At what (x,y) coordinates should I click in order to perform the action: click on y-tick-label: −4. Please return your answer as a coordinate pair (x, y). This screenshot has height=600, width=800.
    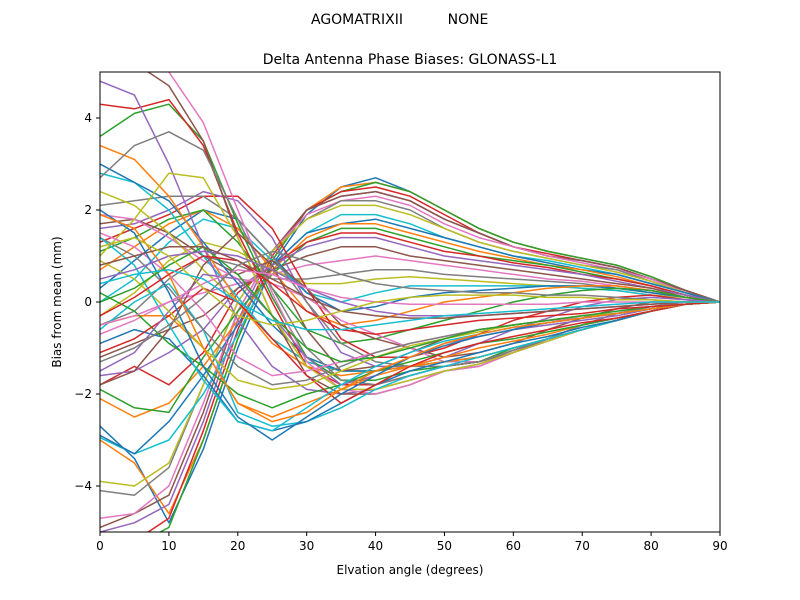
    Looking at the image, I should click on (83, 486).